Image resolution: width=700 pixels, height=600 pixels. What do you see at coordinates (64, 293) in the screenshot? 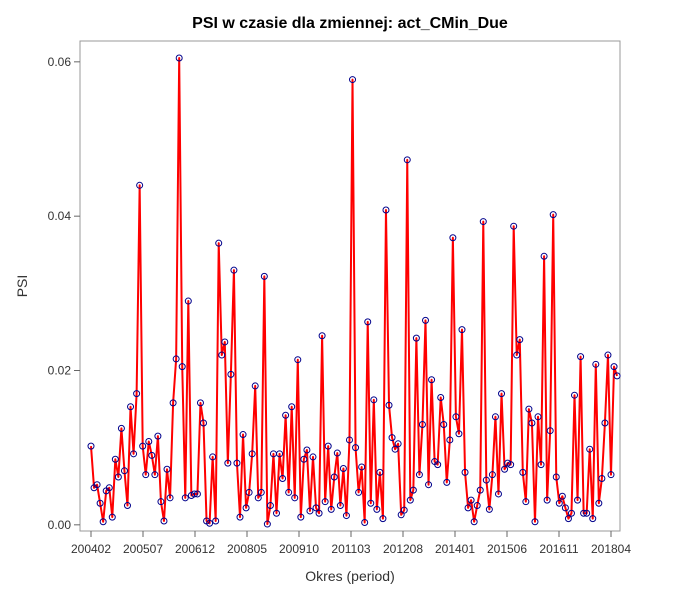
I see `y-axis: 0.00 0.02 0.04 0.06` at bounding box center [64, 293].